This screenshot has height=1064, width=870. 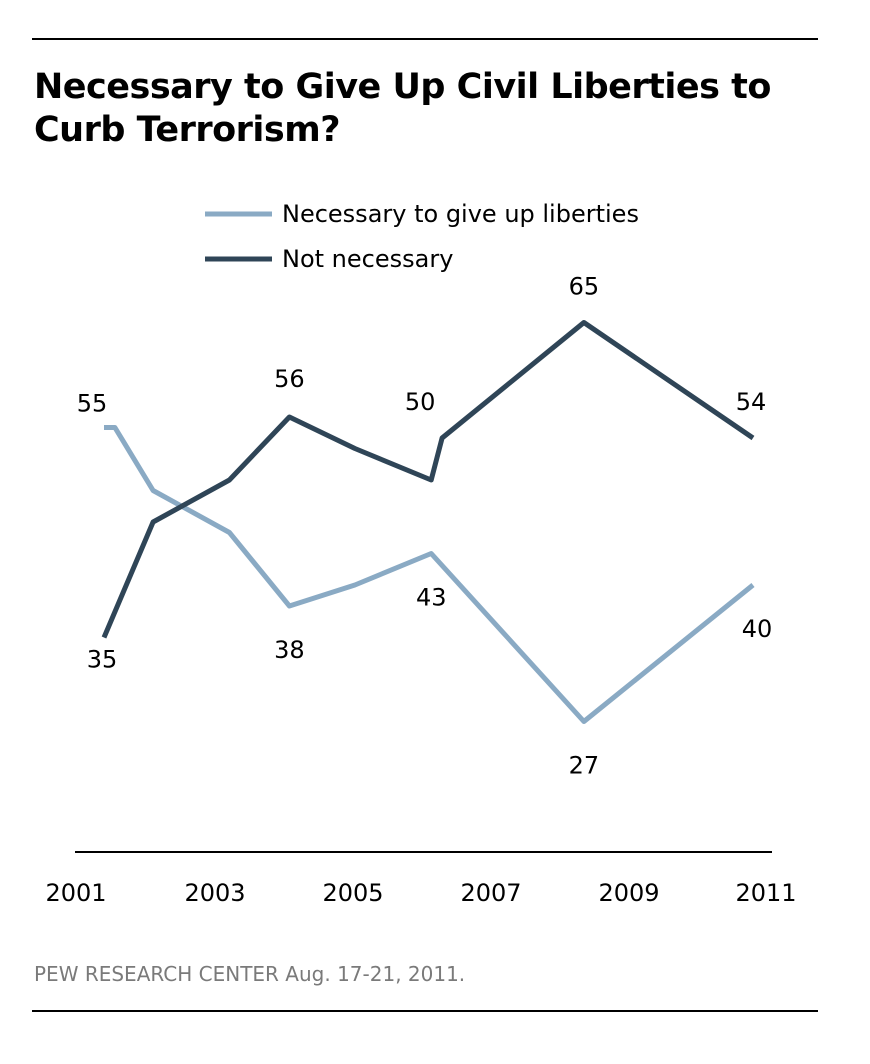 I want to click on x-tick-label: 2009, so click(x=628, y=893).